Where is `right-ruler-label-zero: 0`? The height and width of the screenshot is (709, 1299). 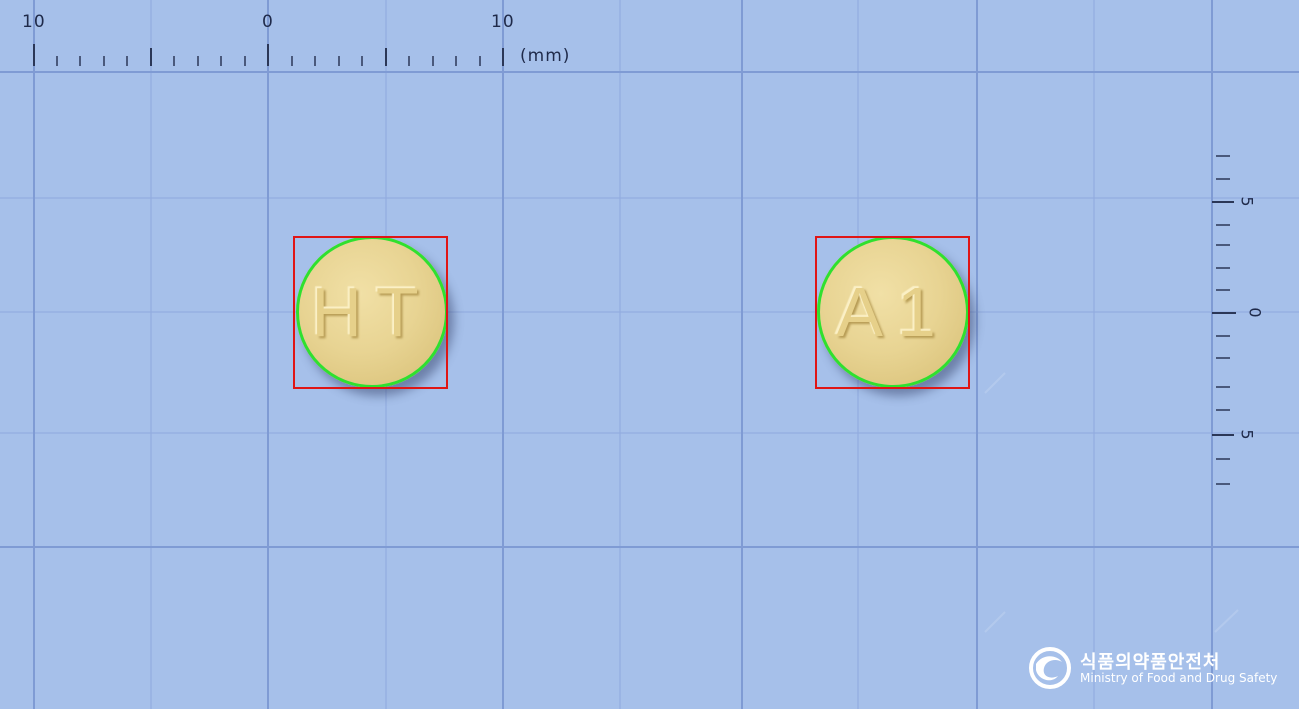 right-ruler-label-zero: 0 is located at coordinates (1255, 312).